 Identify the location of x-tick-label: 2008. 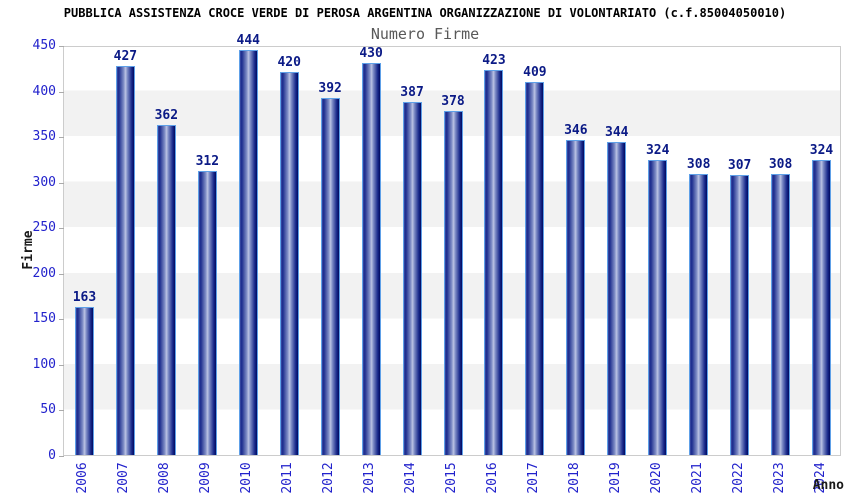
(165, 478).